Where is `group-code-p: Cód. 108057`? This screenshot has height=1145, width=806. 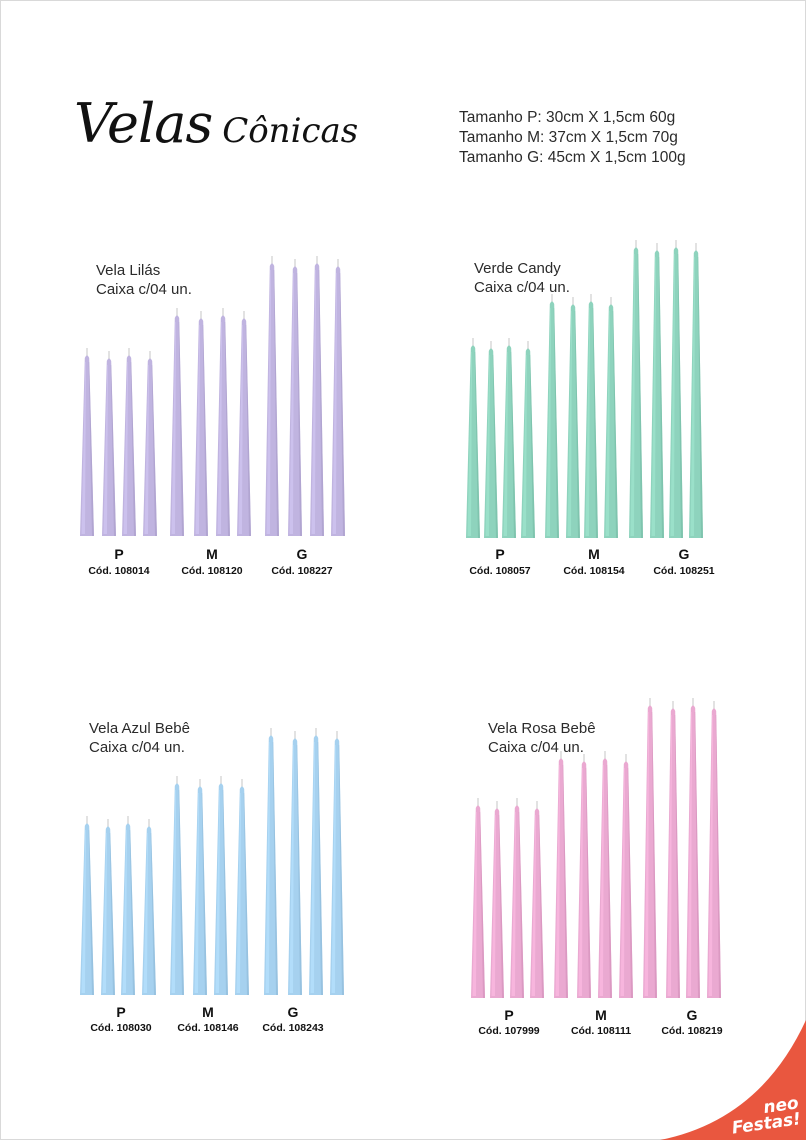 group-code-p: Cód. 108057 is located at coordinates (500, 571).